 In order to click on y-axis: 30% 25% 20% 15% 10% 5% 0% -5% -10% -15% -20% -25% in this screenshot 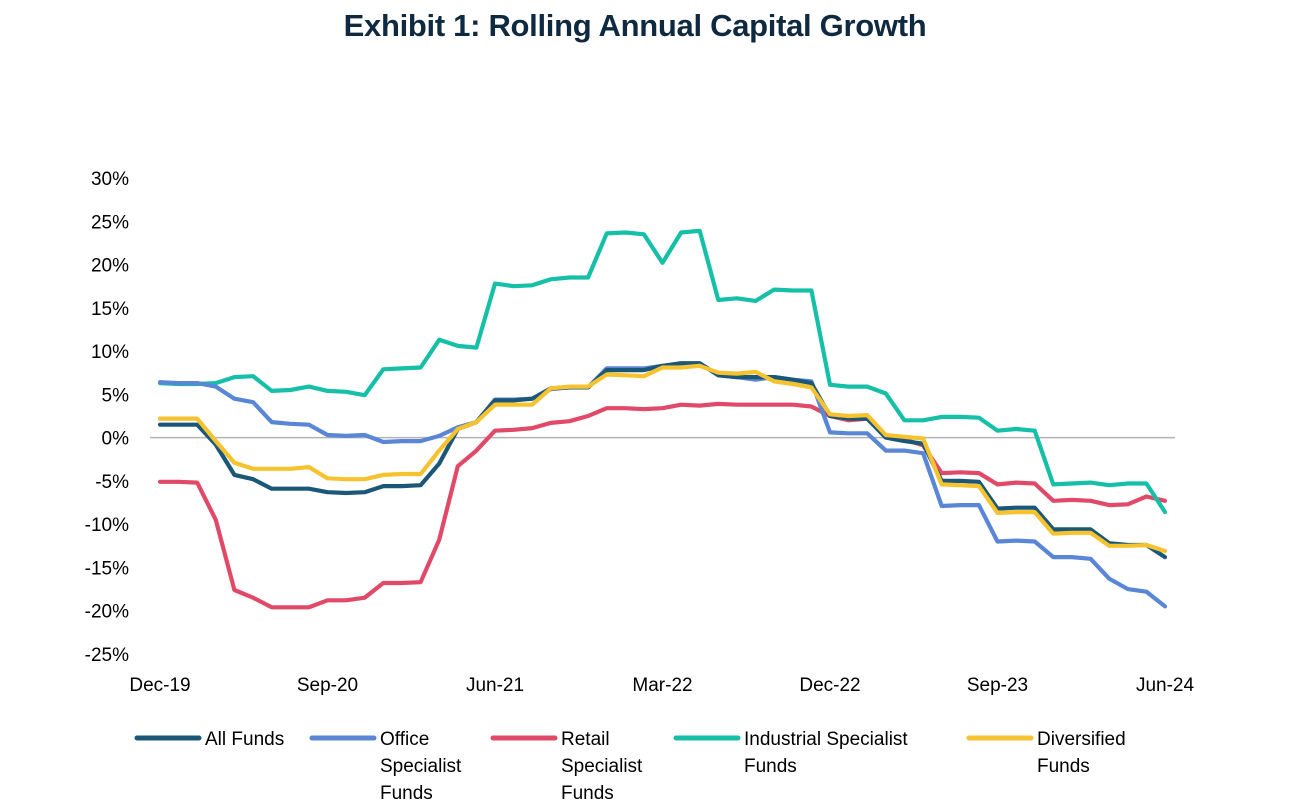, I will do `click(107, 417)`.